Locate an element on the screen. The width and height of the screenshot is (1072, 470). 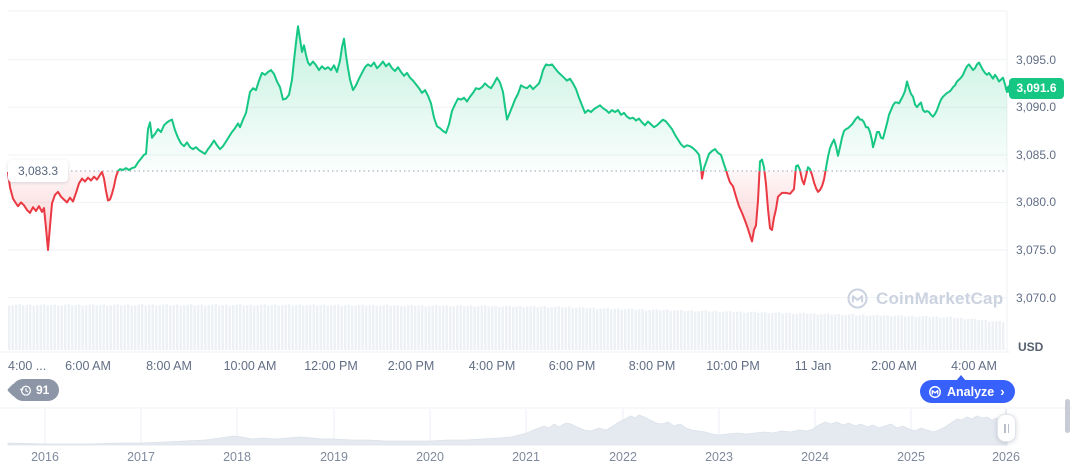
x-axis-tick-label: 4:00 AM is located at coordinates (974, 366).